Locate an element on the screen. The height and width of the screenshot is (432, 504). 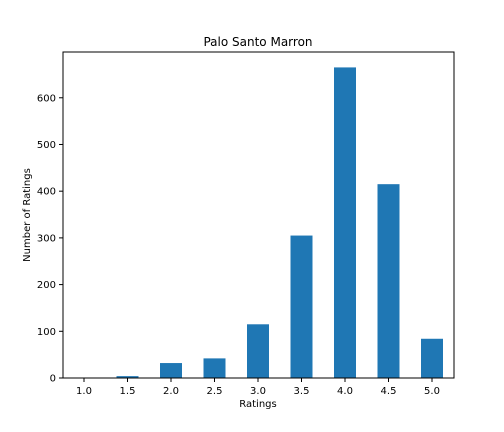
y-axis-ticks: 0 100 200 300 400 500 600 is located at coordinates (50, 239).